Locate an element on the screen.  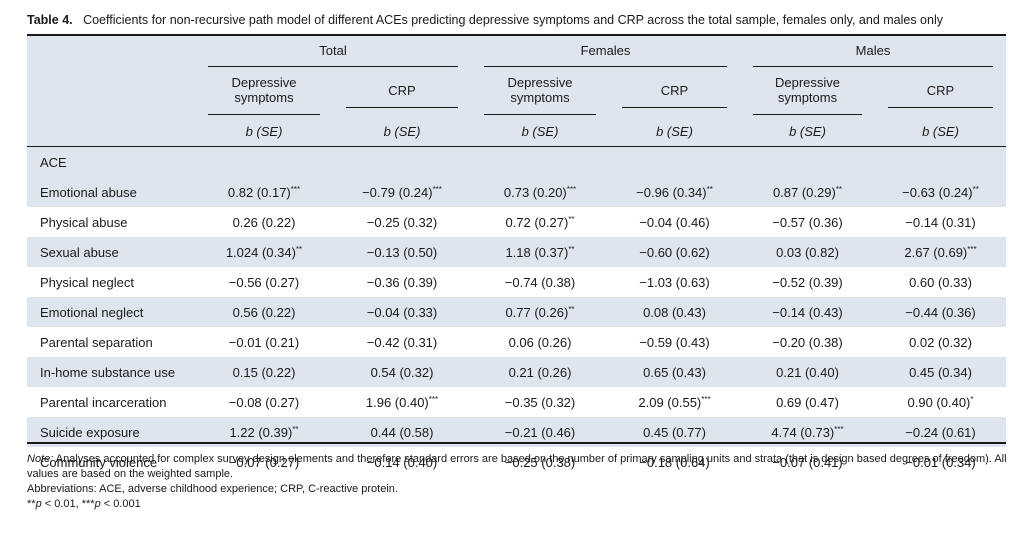
coefficient-cell: 0.06 (0.26) is located at coordinates (540, 342).